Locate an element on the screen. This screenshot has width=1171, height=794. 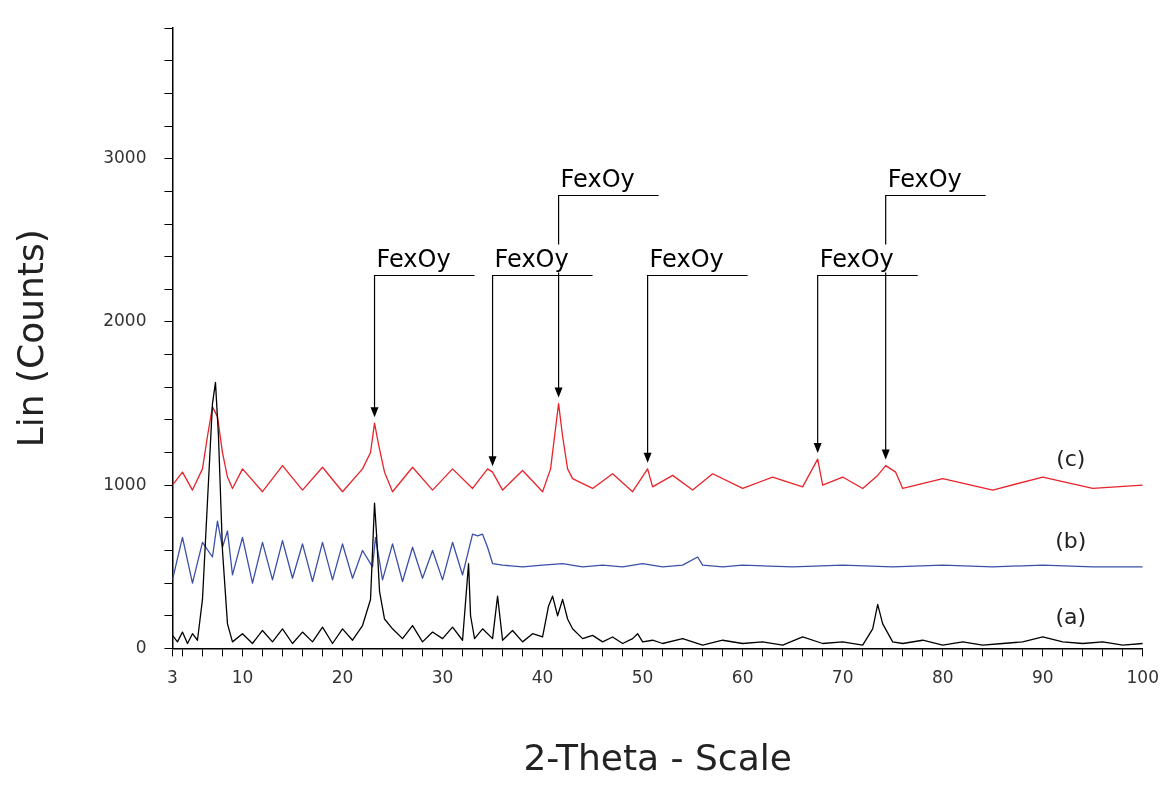
x-tick-label: 20 is located at coordinates (342, 677).